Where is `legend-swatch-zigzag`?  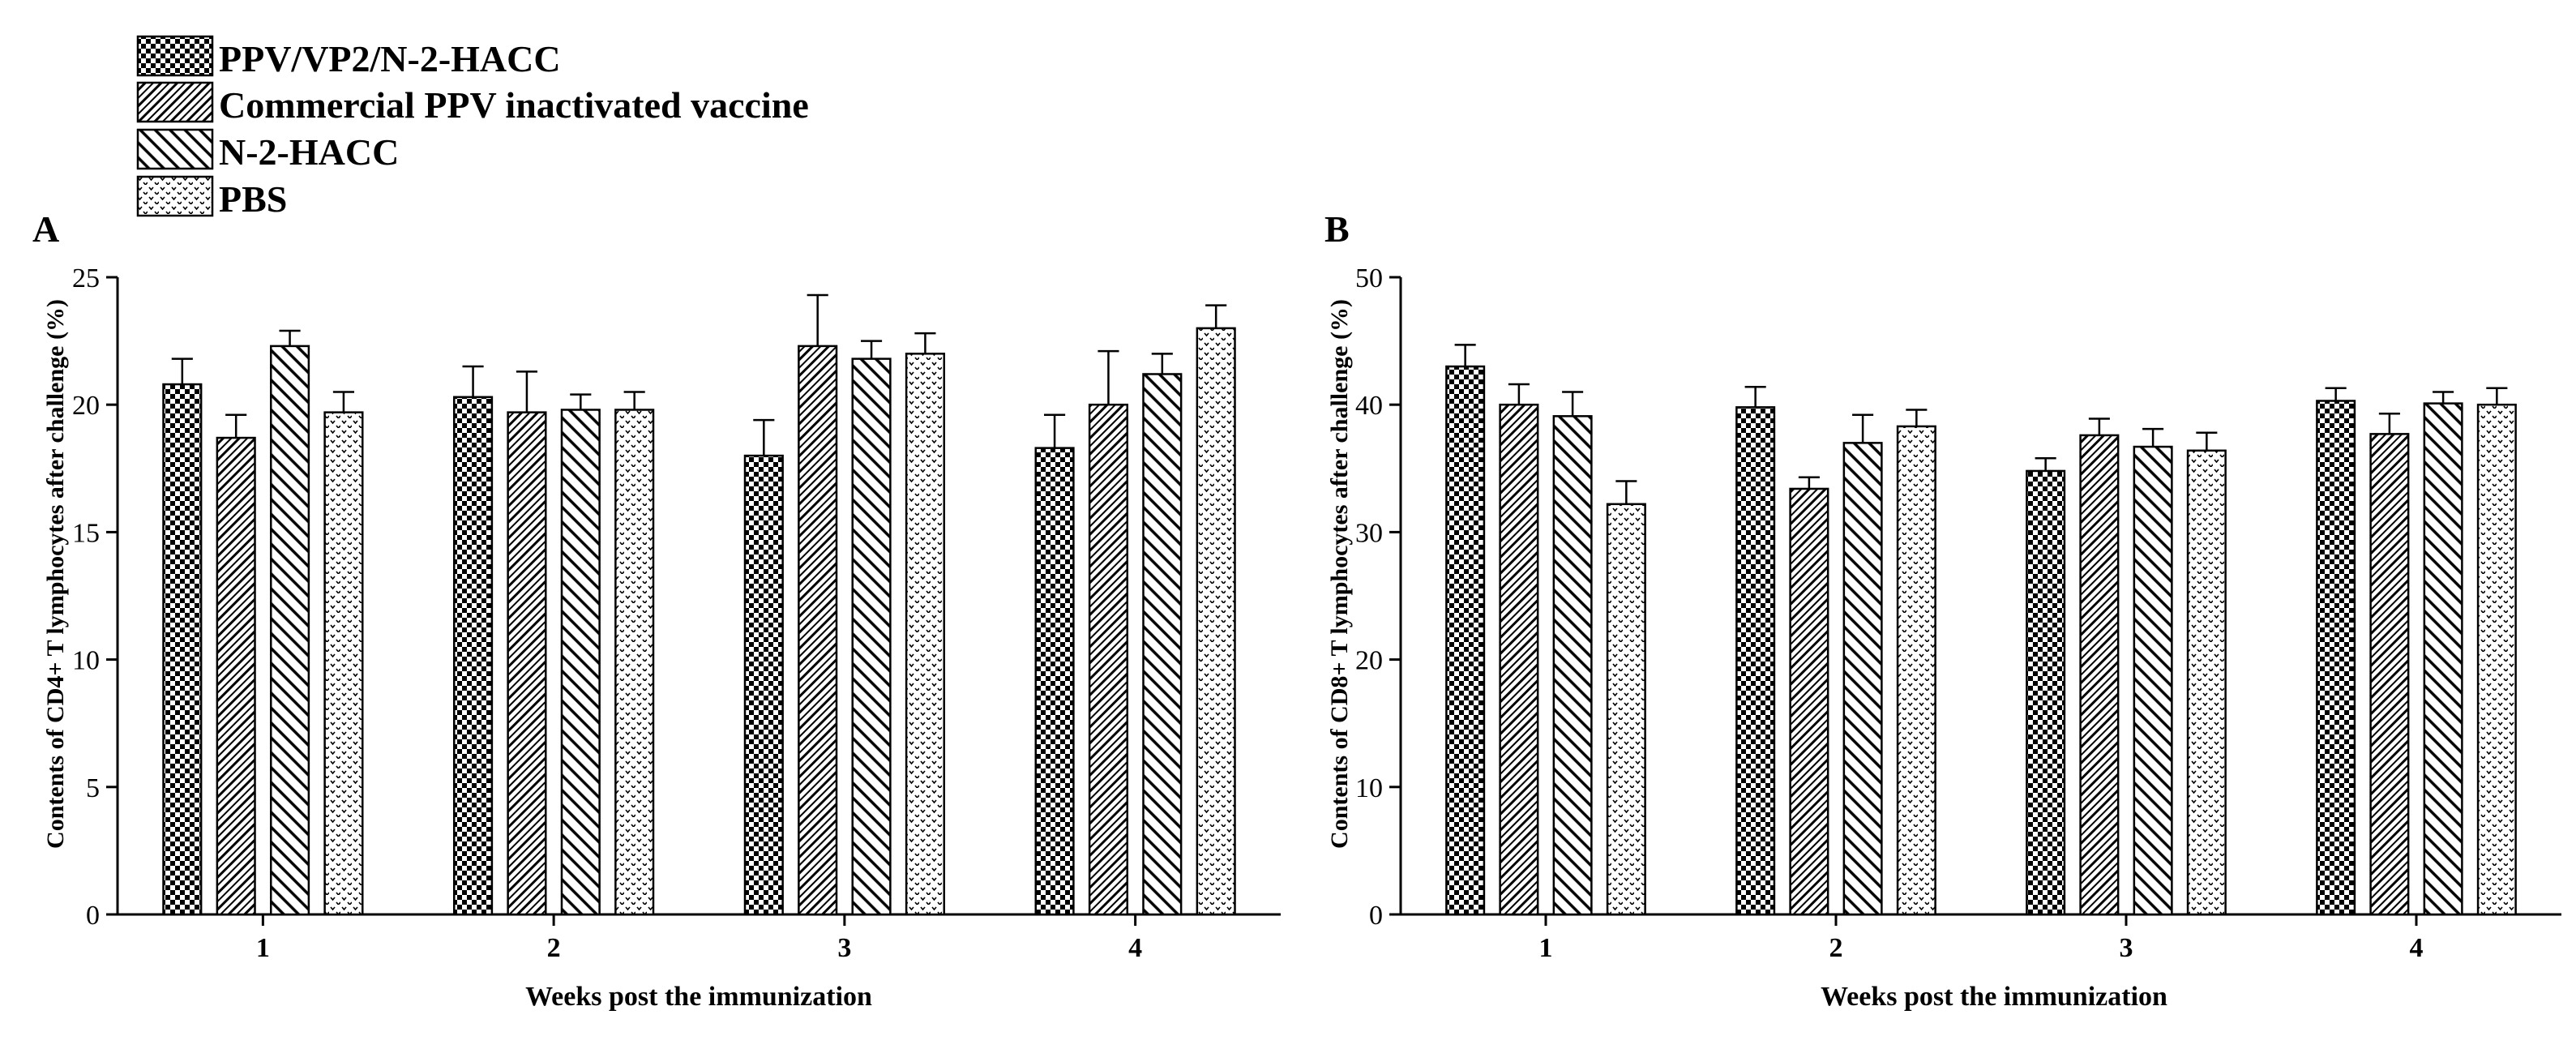
legend-swatch-zigzag is located at coordinates (175, 102).